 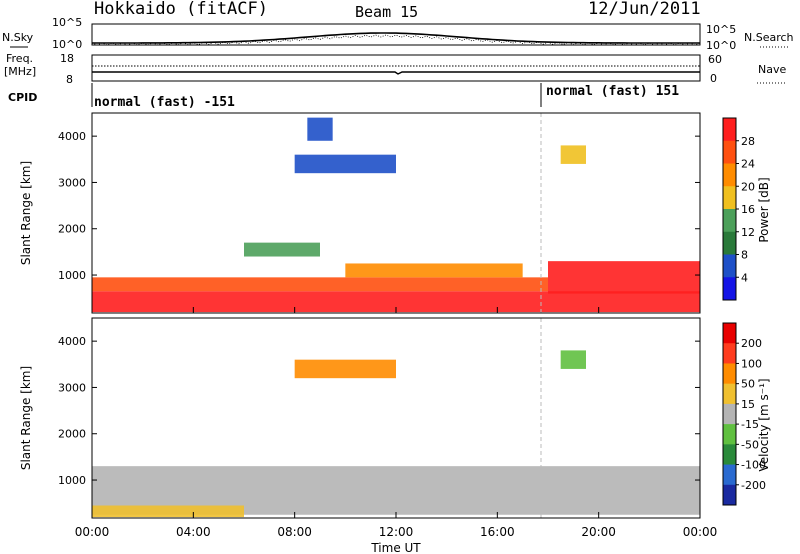 What do you see at coordinates (748, 209) in the screenshot?
I see `colorbar-tick-label: 16` at bounding box center [748, 209].